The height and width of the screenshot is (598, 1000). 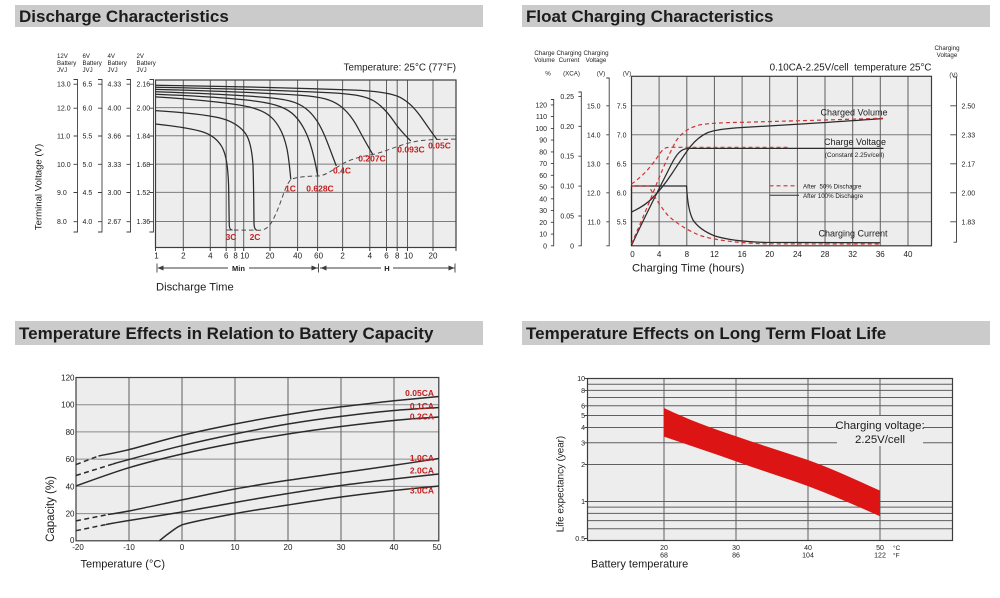 What do you see at coordinates (64, 85) in the screenshot?
I see `svg-text: 13.0` at bounding box center [64, 85].